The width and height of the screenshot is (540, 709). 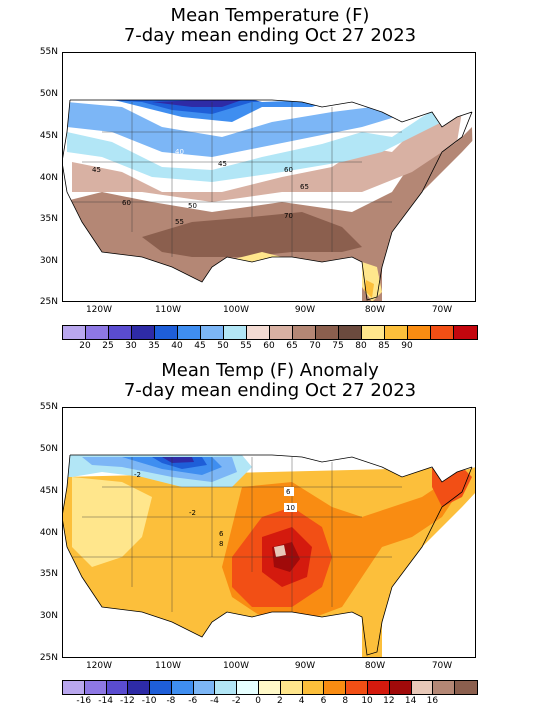 What do you see at coordinates (270, 35) in the screenshot?
I see `map1-subtitle: 7-day mean ending Oct 27 2023` at bounding box center [270, 35].